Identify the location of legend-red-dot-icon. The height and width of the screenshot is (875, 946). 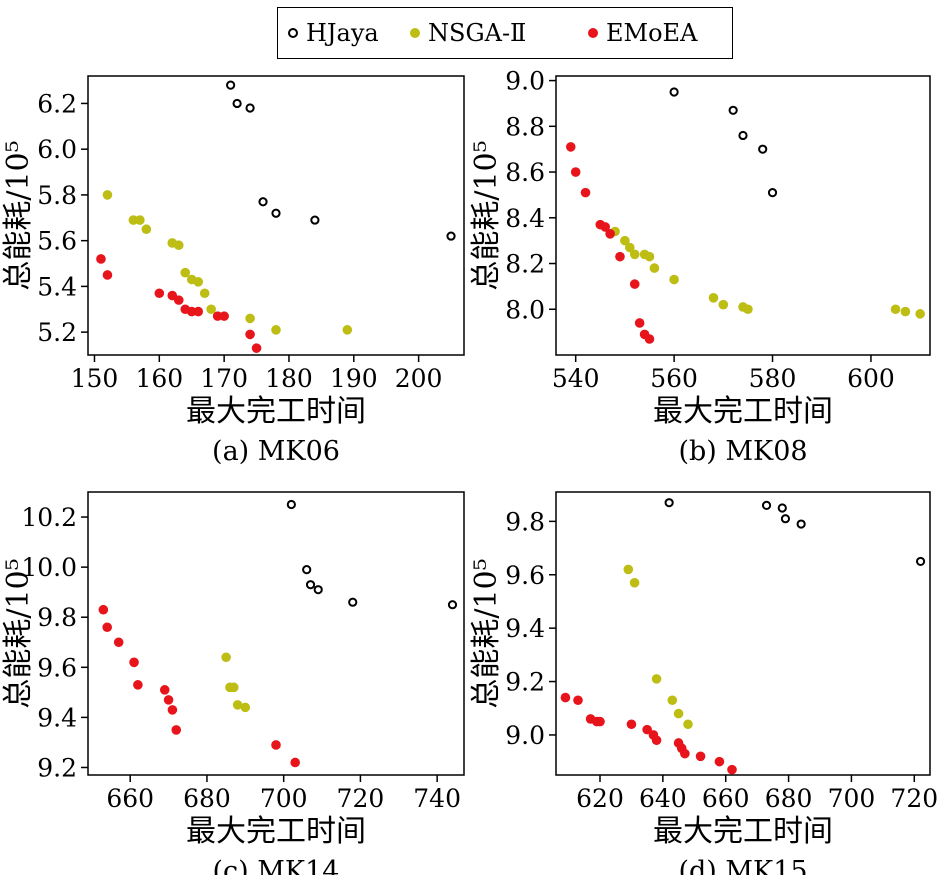
(593, 33).